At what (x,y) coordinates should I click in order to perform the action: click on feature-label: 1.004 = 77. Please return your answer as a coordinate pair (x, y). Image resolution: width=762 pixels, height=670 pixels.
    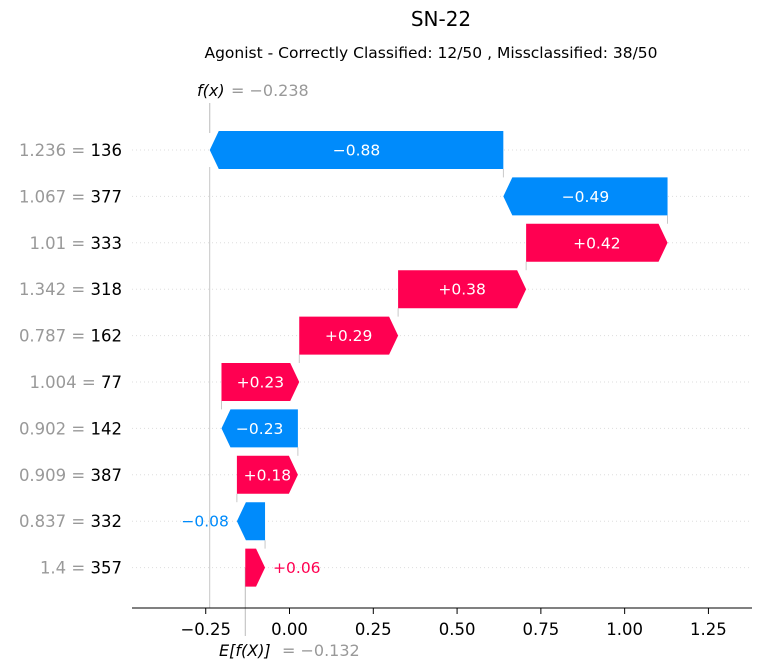
    Looking at the image, I should click on (75, 382).